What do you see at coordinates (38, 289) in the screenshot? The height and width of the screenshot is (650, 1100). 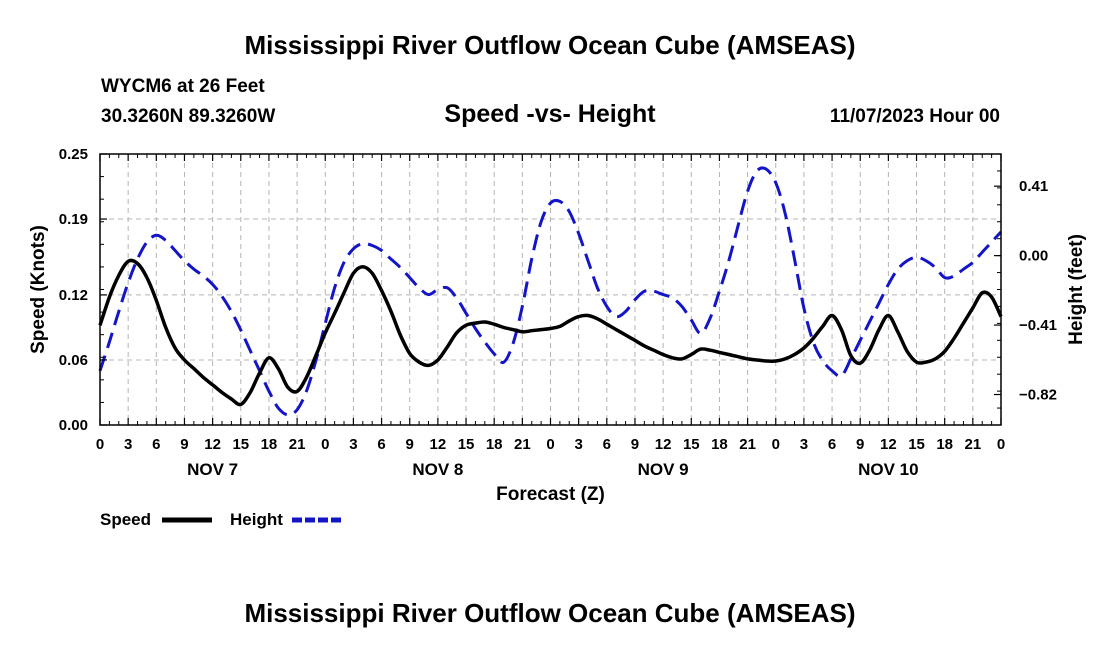 I see `y-axis-label: Speed (Knots)` at bounding box center [38, 289].